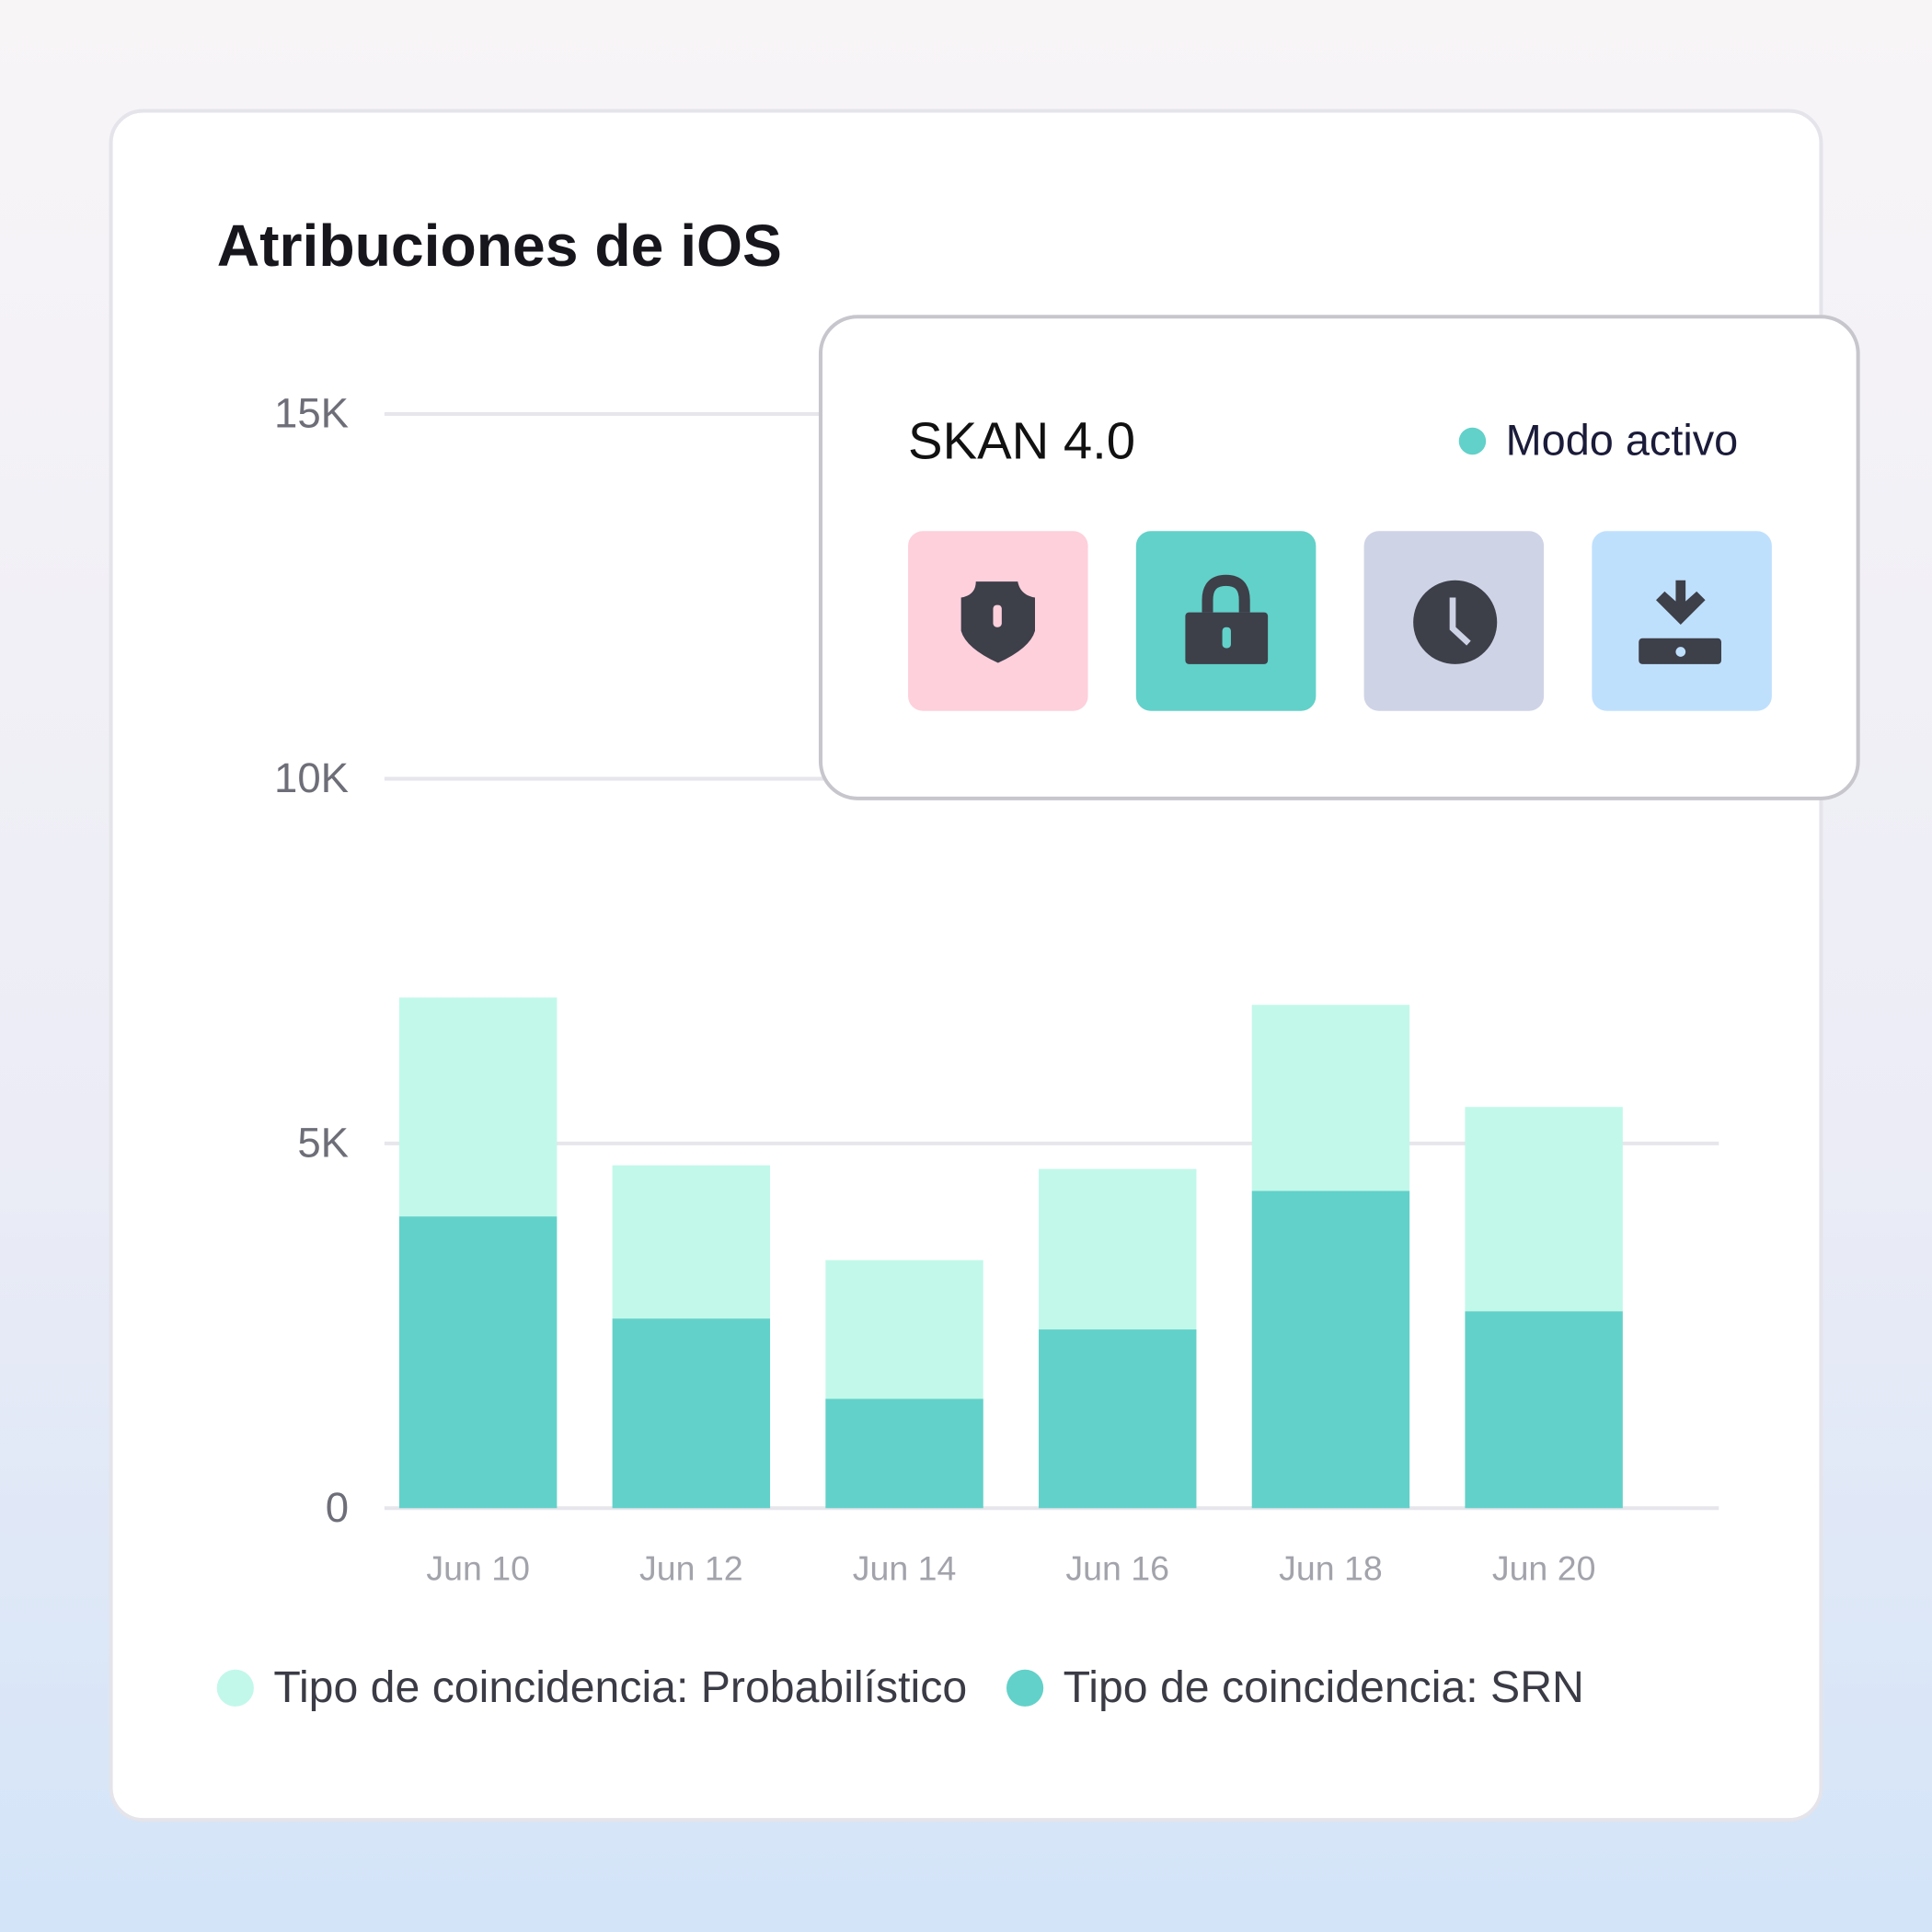 Image resolution: width=1932 pixels, height=1932 pixels. Describe the element at coordinates (1622, 441) in the screenshot. I see `status-label: Modo activo` at that location.